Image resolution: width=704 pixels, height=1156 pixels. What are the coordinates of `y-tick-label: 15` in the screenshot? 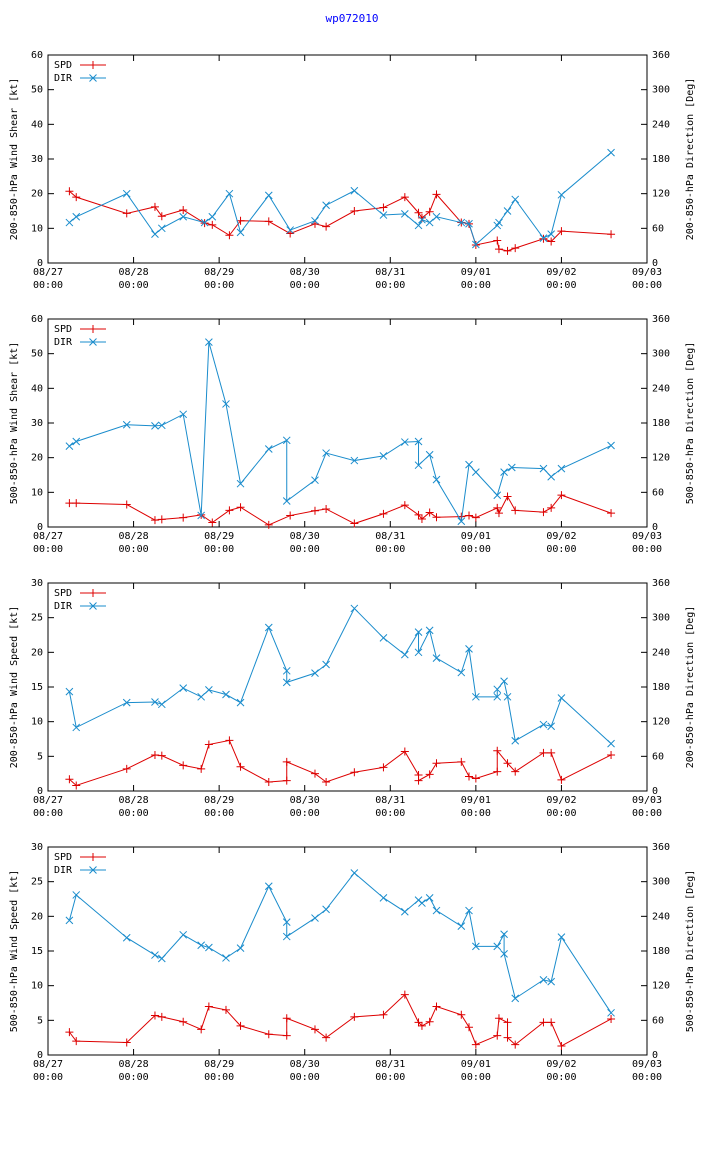 It's located at (37, 951).